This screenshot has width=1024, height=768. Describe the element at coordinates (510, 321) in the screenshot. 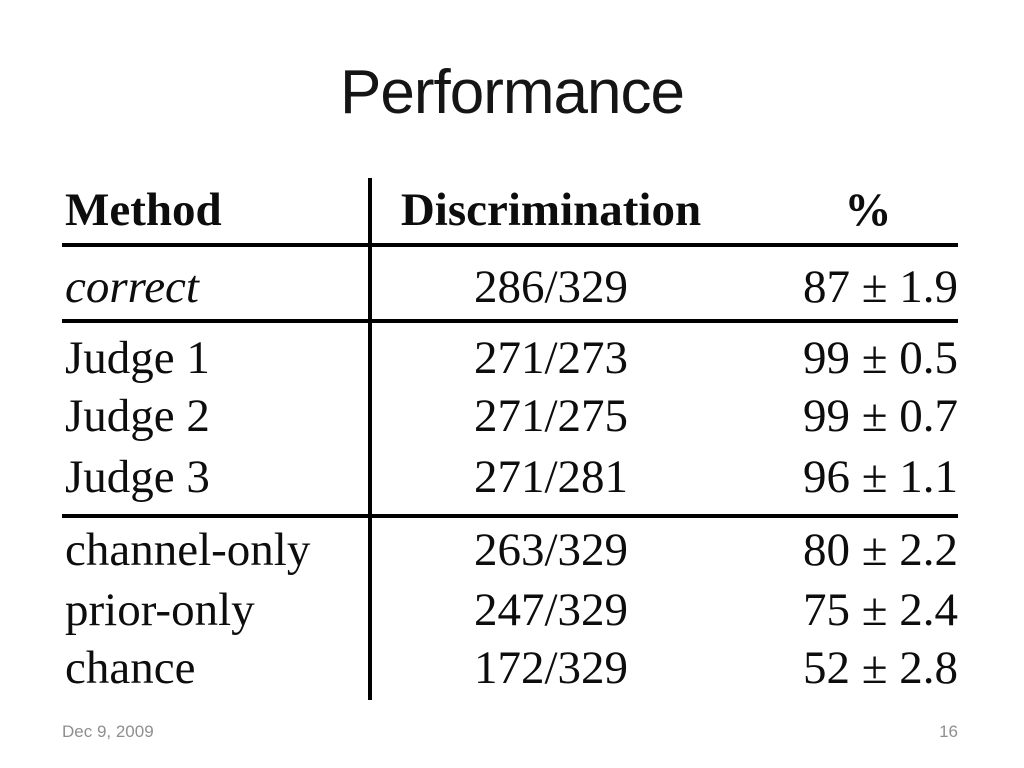

I see `table-rule-below-correct` at that location.